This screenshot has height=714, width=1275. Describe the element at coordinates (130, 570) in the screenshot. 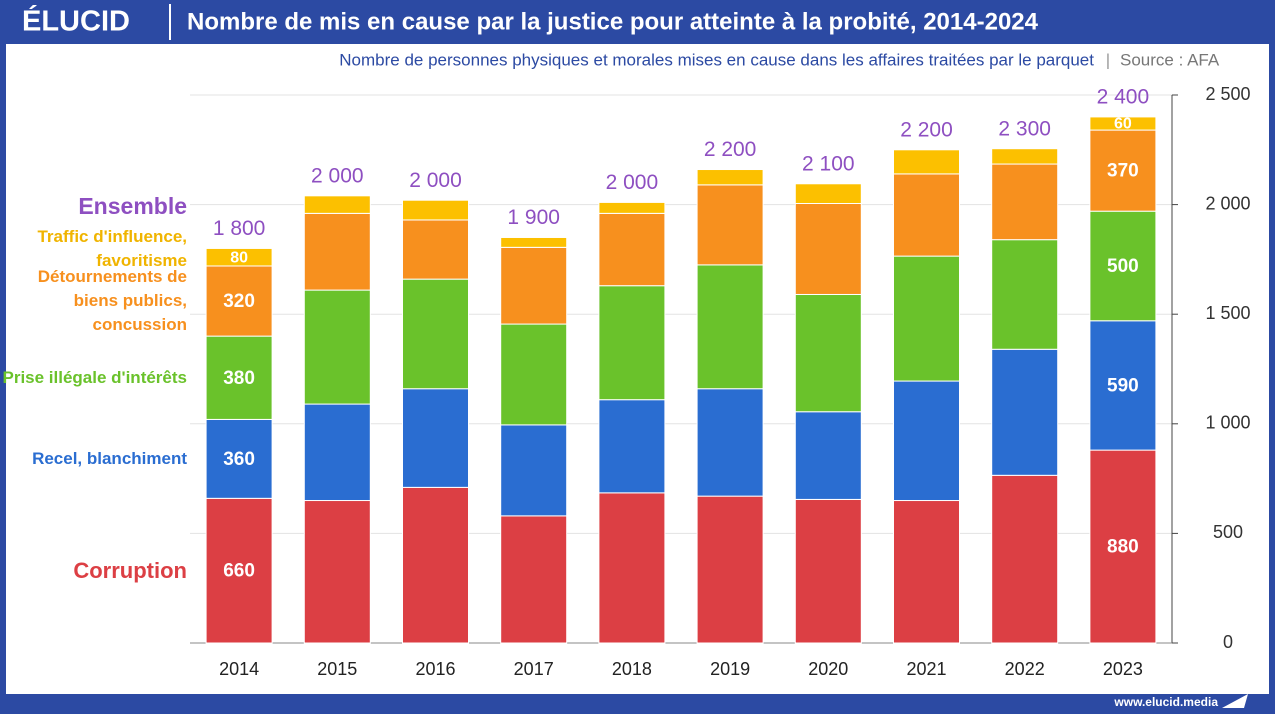

I see `legend-item: Corruption` at that location.